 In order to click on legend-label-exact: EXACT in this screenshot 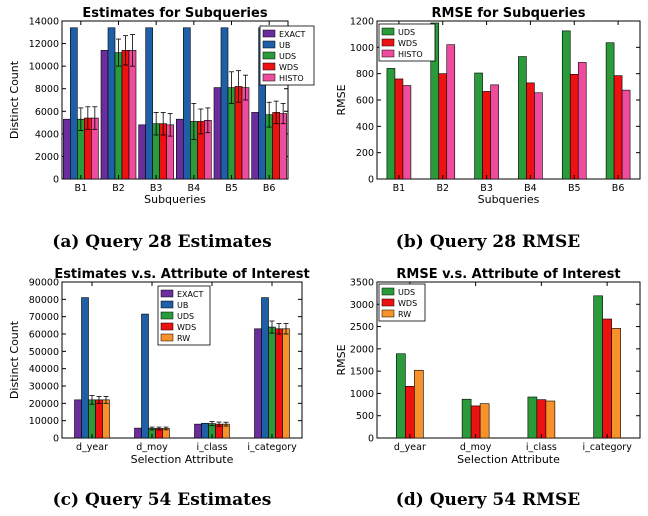, I will do `click(190, 294)`.